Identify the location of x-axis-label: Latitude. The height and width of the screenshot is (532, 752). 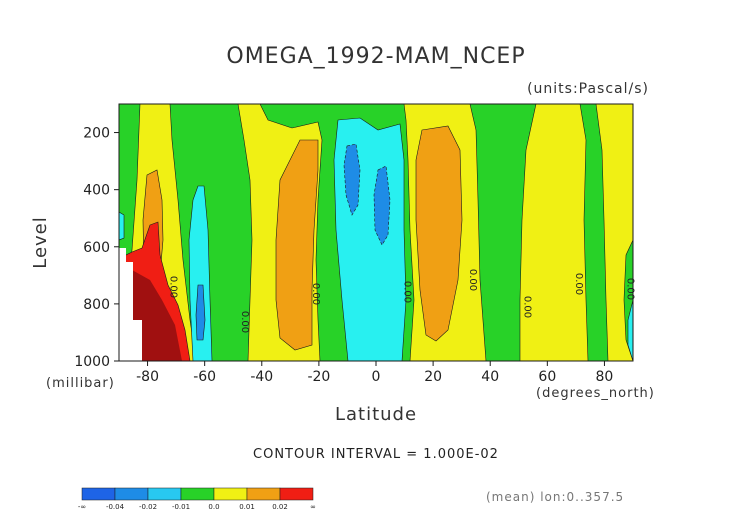
(376, 414).